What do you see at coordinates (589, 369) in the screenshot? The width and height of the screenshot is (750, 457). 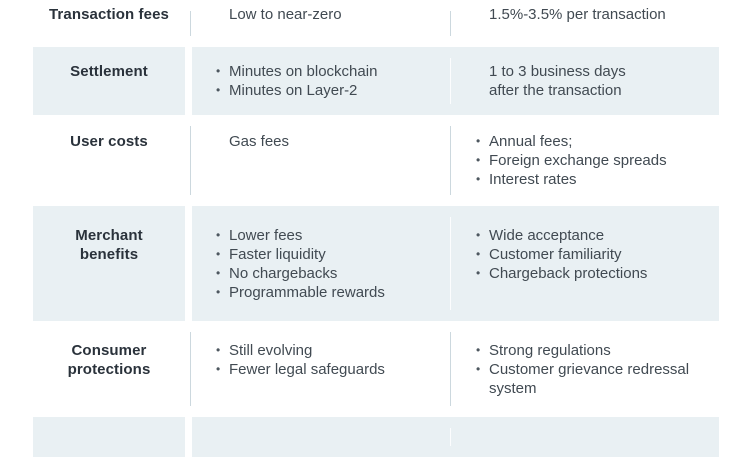 I see `list-item-text: Customer grievance redressal` at bounding box center [589, 369].